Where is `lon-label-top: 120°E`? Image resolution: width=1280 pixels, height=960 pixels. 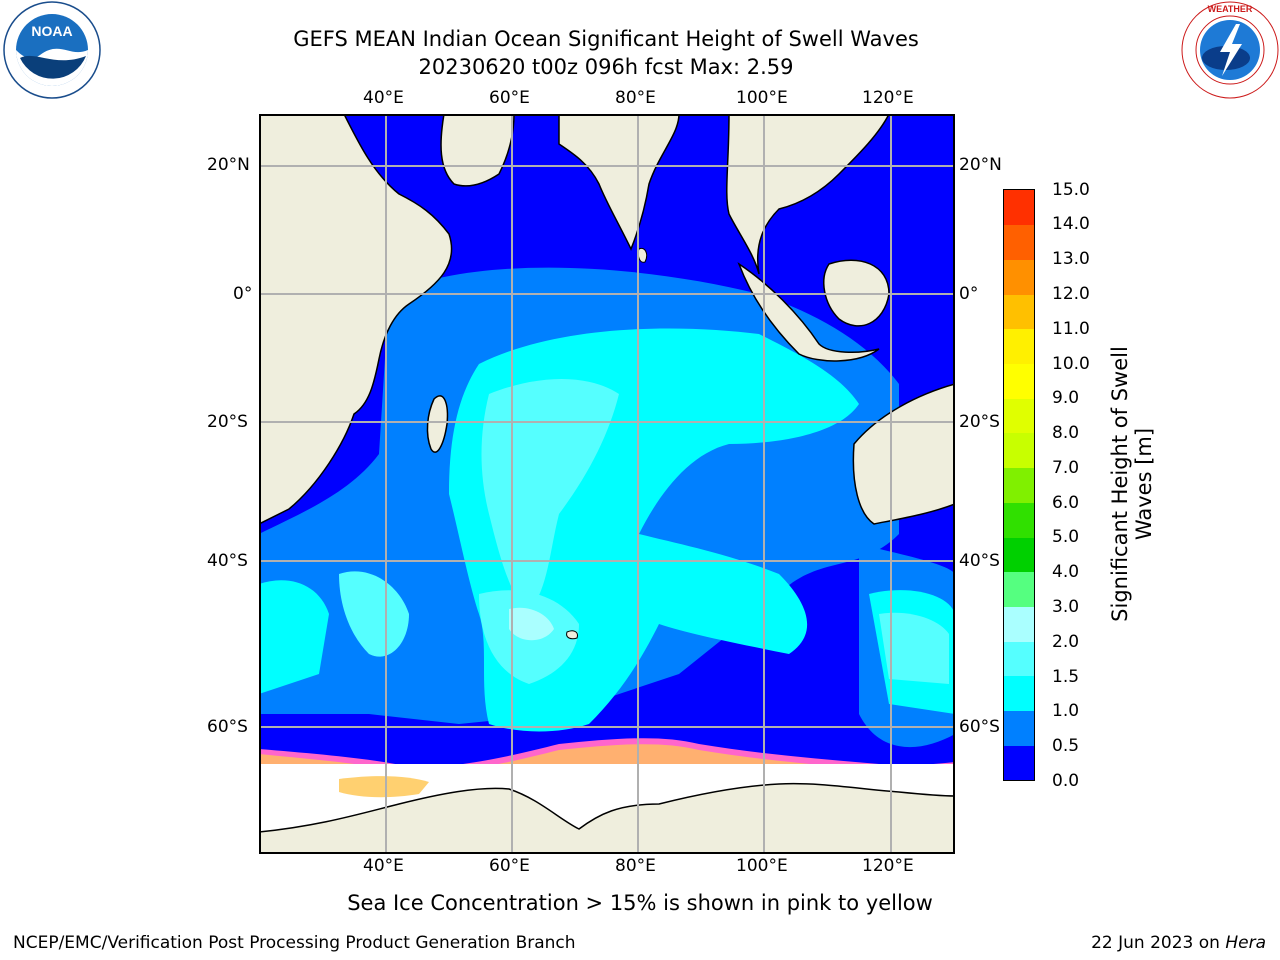
lon-label-top: 120°E is located at coordinates (888, 98).